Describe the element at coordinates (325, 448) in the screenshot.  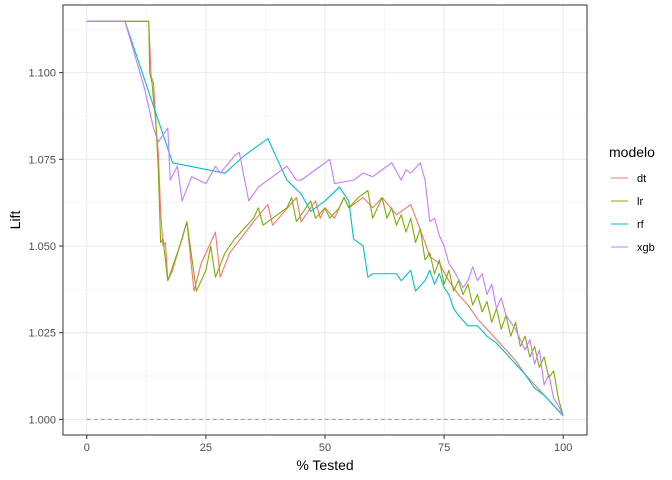
I see `x-tick-label: 50` at that location.